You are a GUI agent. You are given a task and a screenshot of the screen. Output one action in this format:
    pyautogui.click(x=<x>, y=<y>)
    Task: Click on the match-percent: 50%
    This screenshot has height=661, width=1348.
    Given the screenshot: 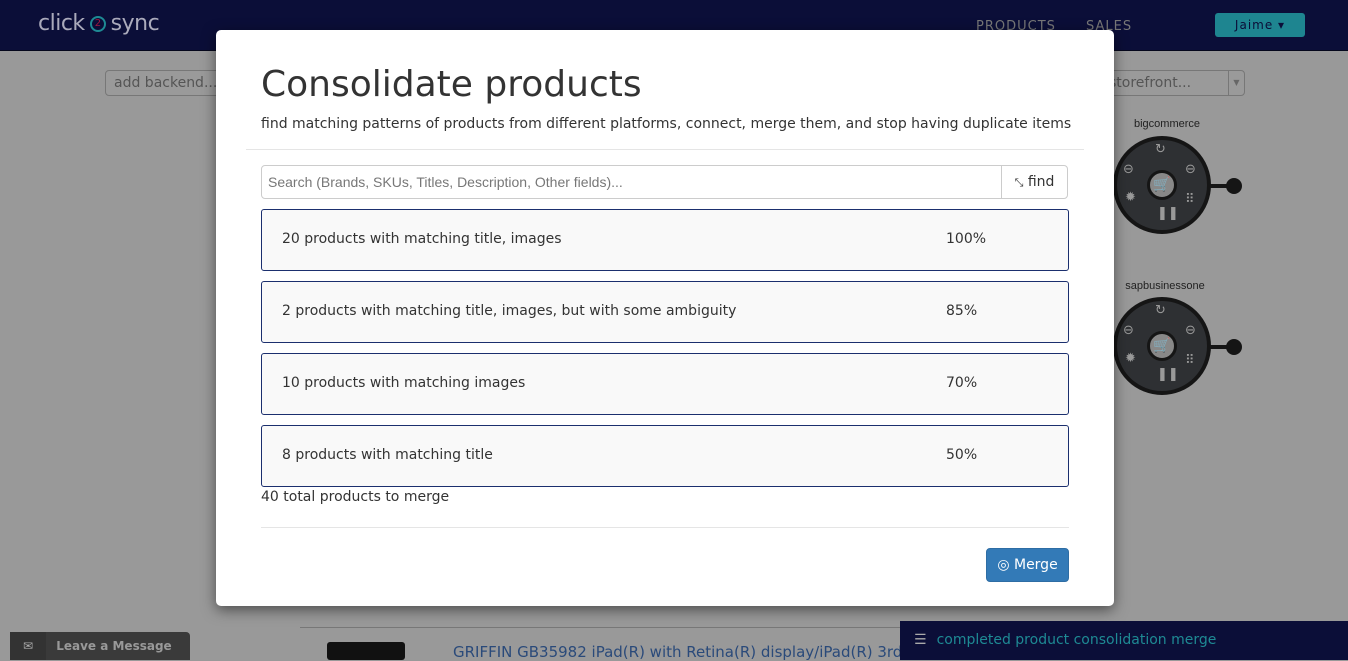 What is the action you would take?
    pyautogui.click(x=962, y=455)
    